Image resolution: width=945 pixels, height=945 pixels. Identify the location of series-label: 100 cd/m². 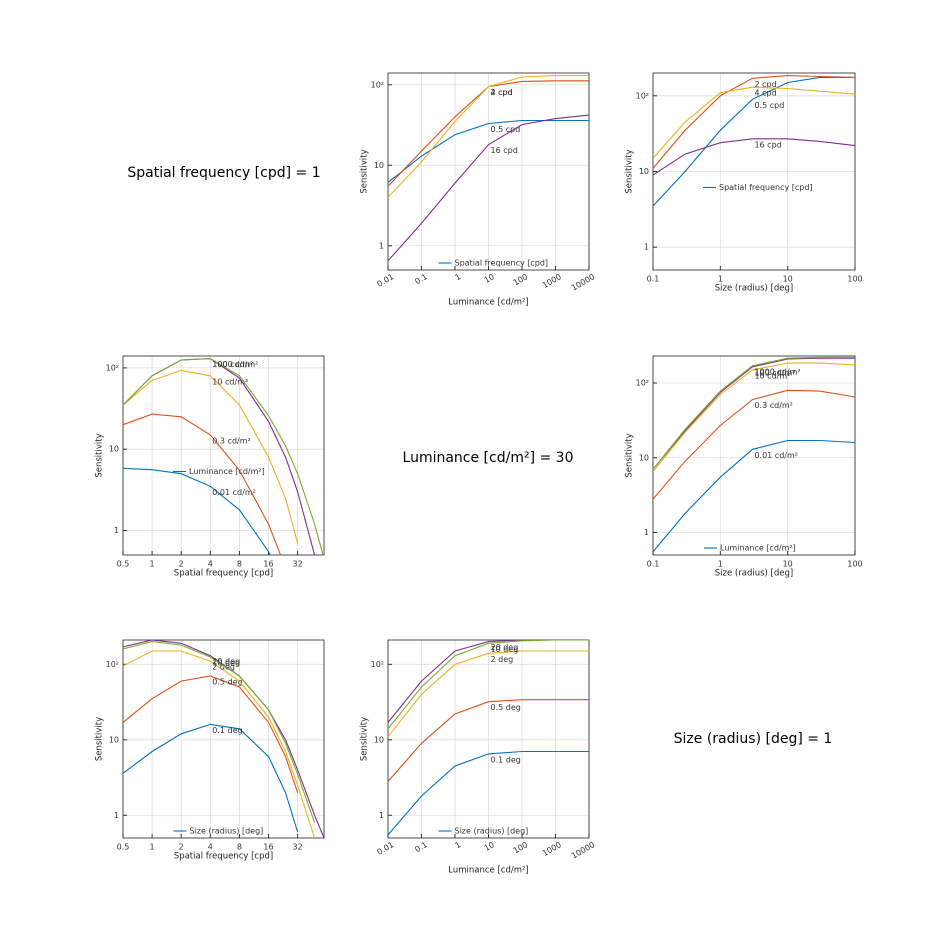
(774, 372).